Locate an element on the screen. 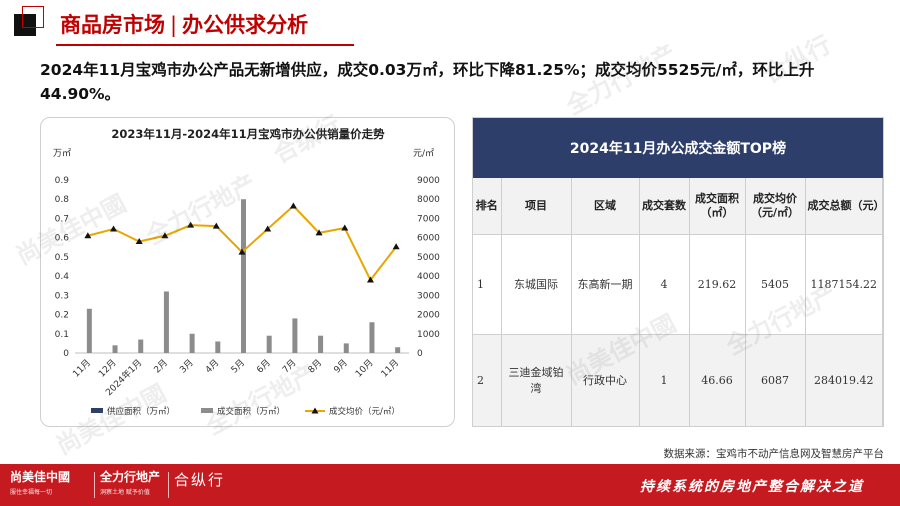  cell-floor-area: 46.66 is located at coordinates (717, 380).